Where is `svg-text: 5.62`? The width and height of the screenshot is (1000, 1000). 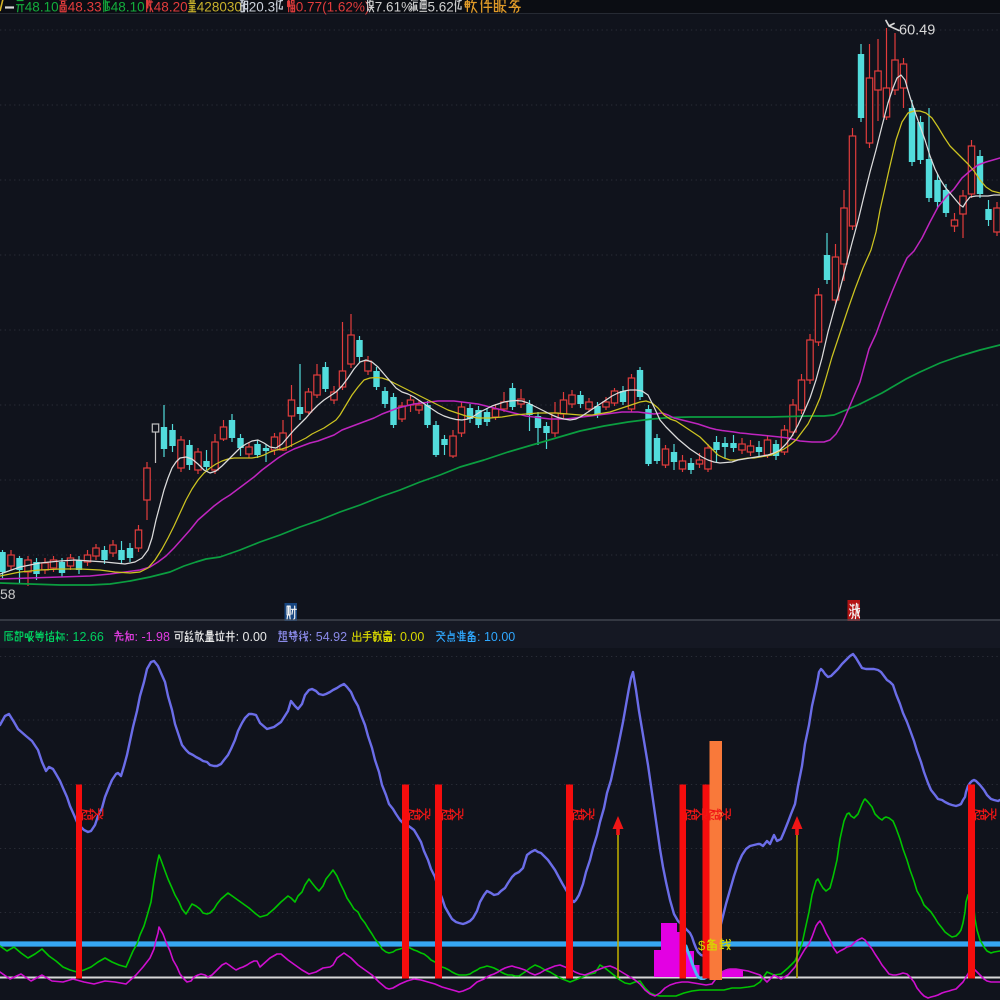 svg-text: 5.62 is located at coordinates (441, 7).